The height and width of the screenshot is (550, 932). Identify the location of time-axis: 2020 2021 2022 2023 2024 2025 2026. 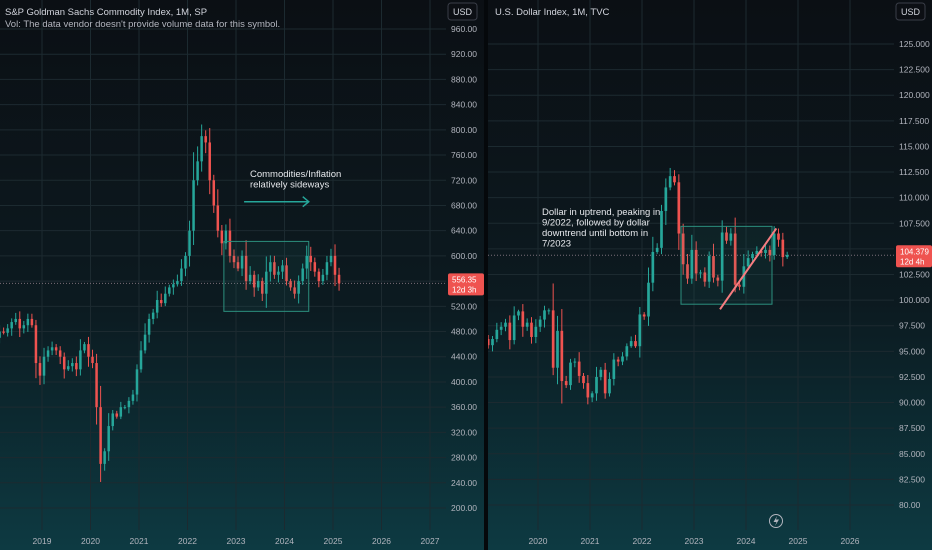
(694, 541).